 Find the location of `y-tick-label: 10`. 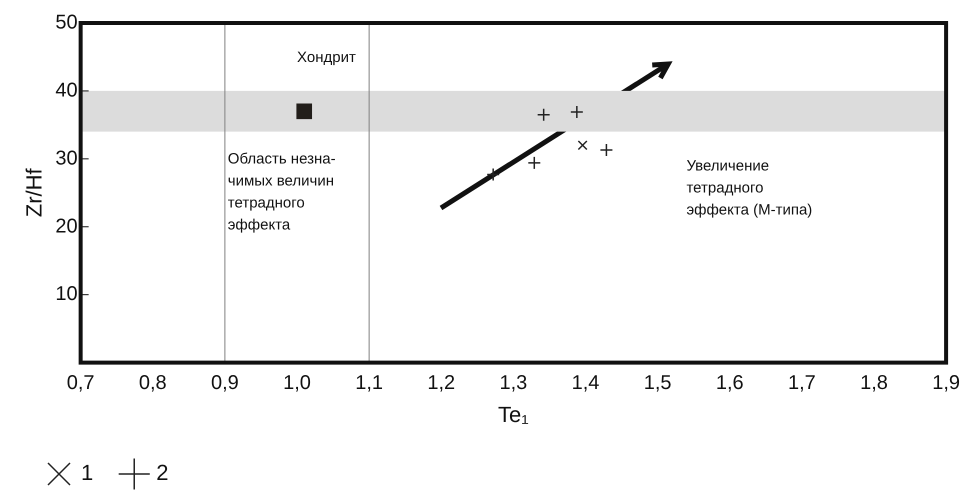

y-tick-label: 10 is located at coordinates (66, 294).